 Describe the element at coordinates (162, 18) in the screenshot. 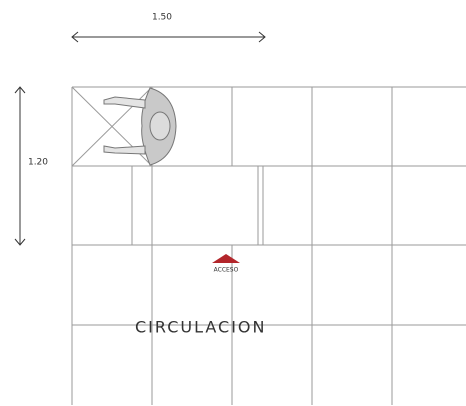

I see `width-label: 1.50` at that location.